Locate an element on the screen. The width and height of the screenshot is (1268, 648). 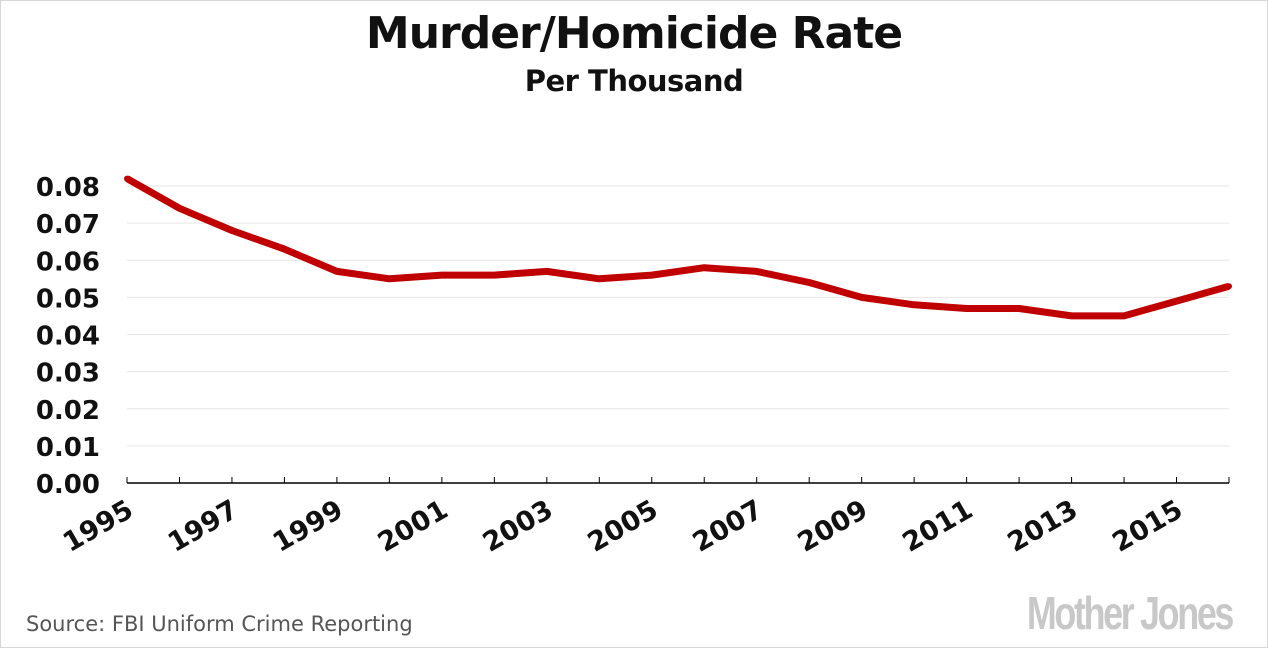
source-note: Source: FBI Uniform Crime Reporting is located at coordinates (219, 624).